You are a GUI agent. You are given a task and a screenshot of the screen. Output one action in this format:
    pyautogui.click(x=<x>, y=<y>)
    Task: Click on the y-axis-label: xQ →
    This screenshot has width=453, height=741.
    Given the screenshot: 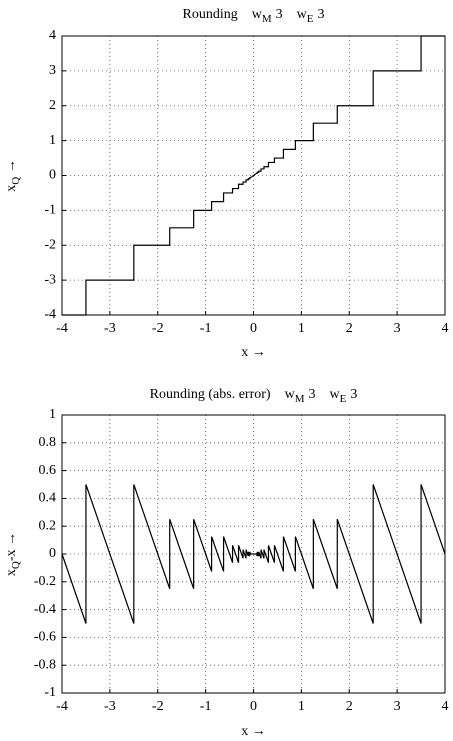 What is the action you would take?
    pyautogui.click(x=12, y=175)
    